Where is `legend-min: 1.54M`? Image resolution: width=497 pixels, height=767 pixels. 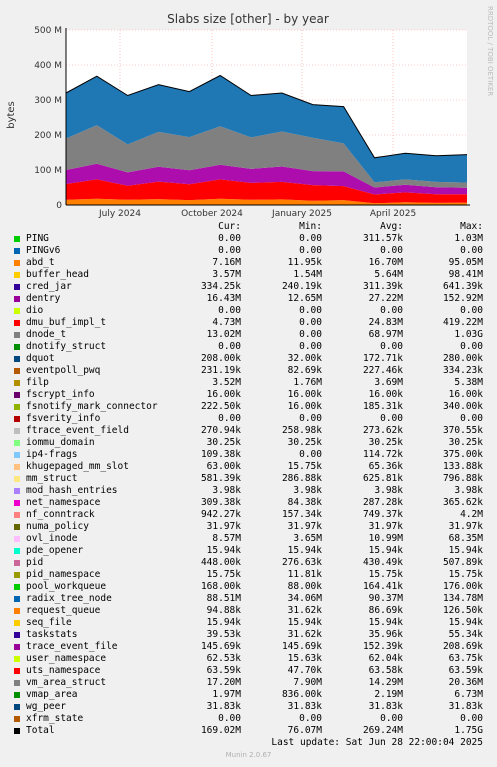
legend-min: 1.54M is located at coordinates (307, 274).